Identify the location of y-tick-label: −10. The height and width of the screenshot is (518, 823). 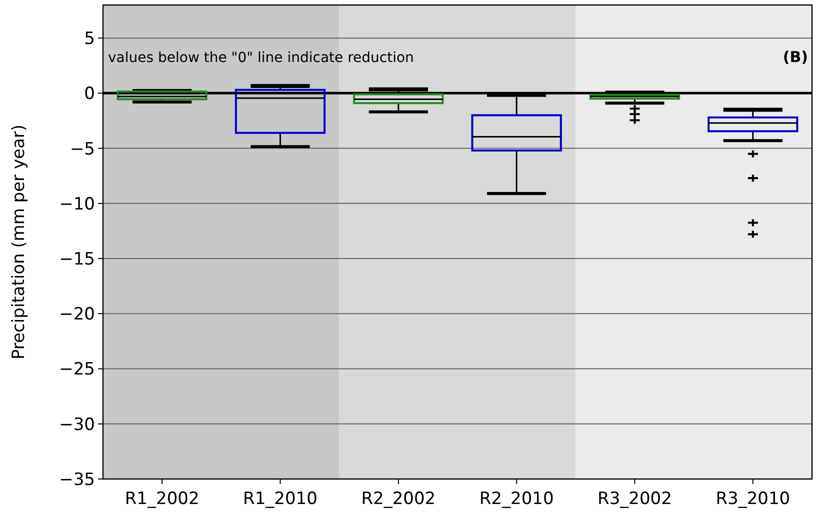
(77, 204).